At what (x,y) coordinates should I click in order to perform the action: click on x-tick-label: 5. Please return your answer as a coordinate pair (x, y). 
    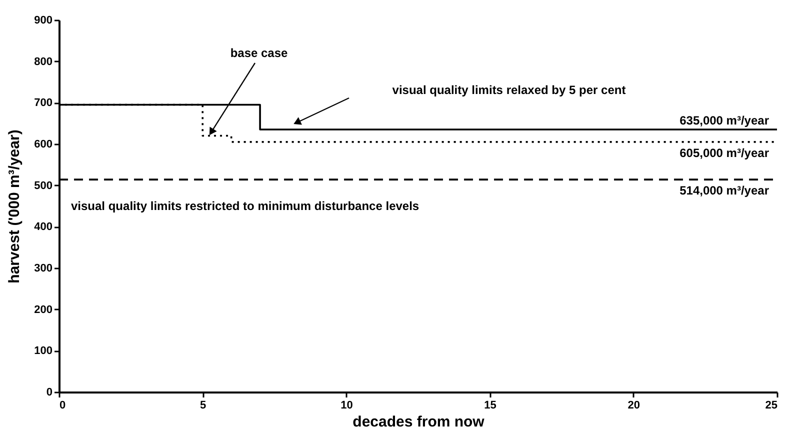
    Looking at the image, I should click on (203, 406).